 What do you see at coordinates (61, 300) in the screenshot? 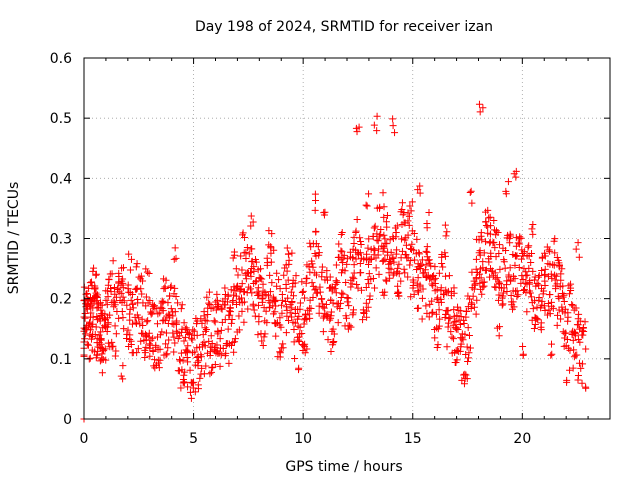
I see `y-tick-label: 0.2` at bounding box center [61, 300].